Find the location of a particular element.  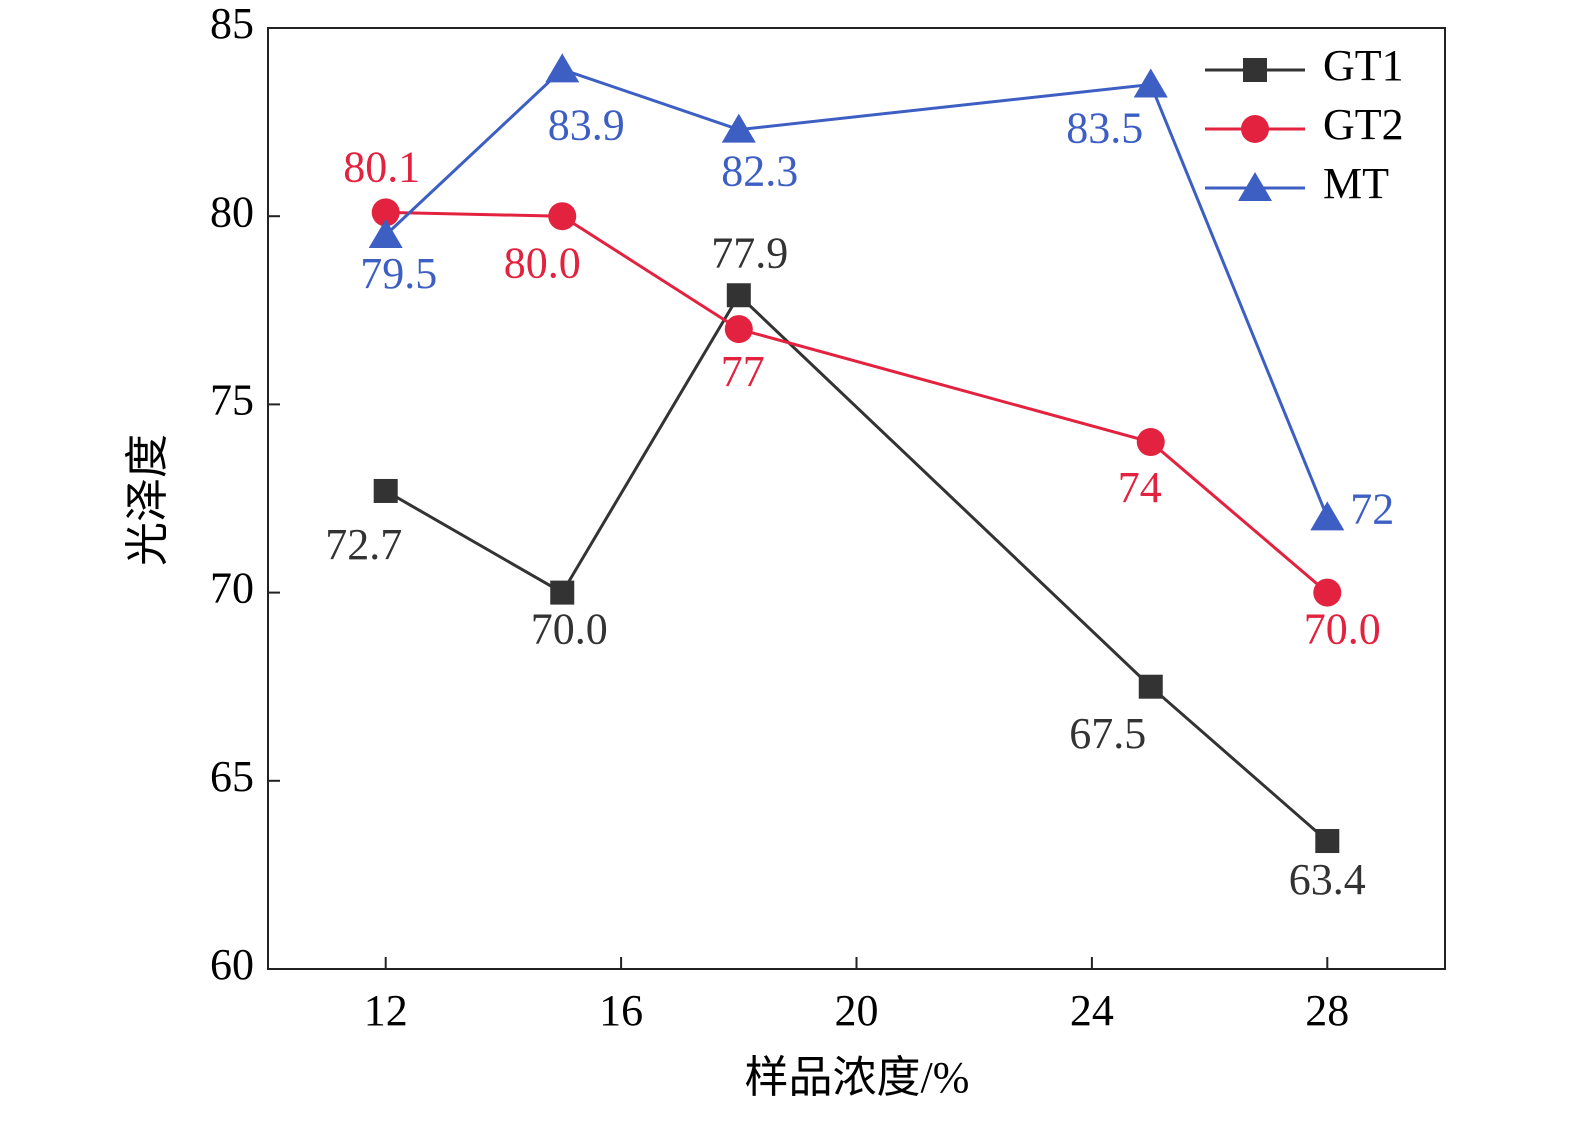

data-label: 67.5 is located at coordinates (1107, 733).